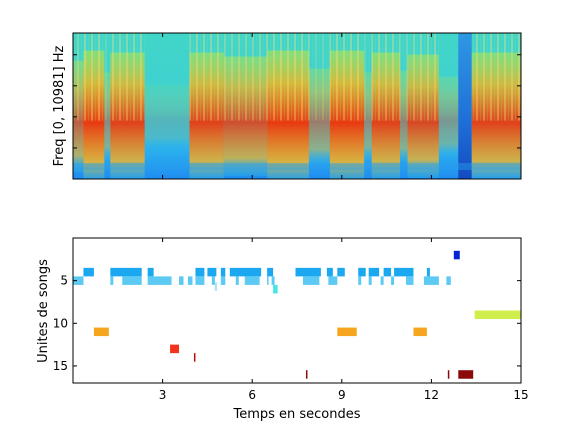 Image resolution: width=576 pixels, height=432 pixels. What do you see at coordinates (296, 414) in the screenshot?
I see `song-units-xlabel: Temps en secondes` at bounding box center [296, 414].